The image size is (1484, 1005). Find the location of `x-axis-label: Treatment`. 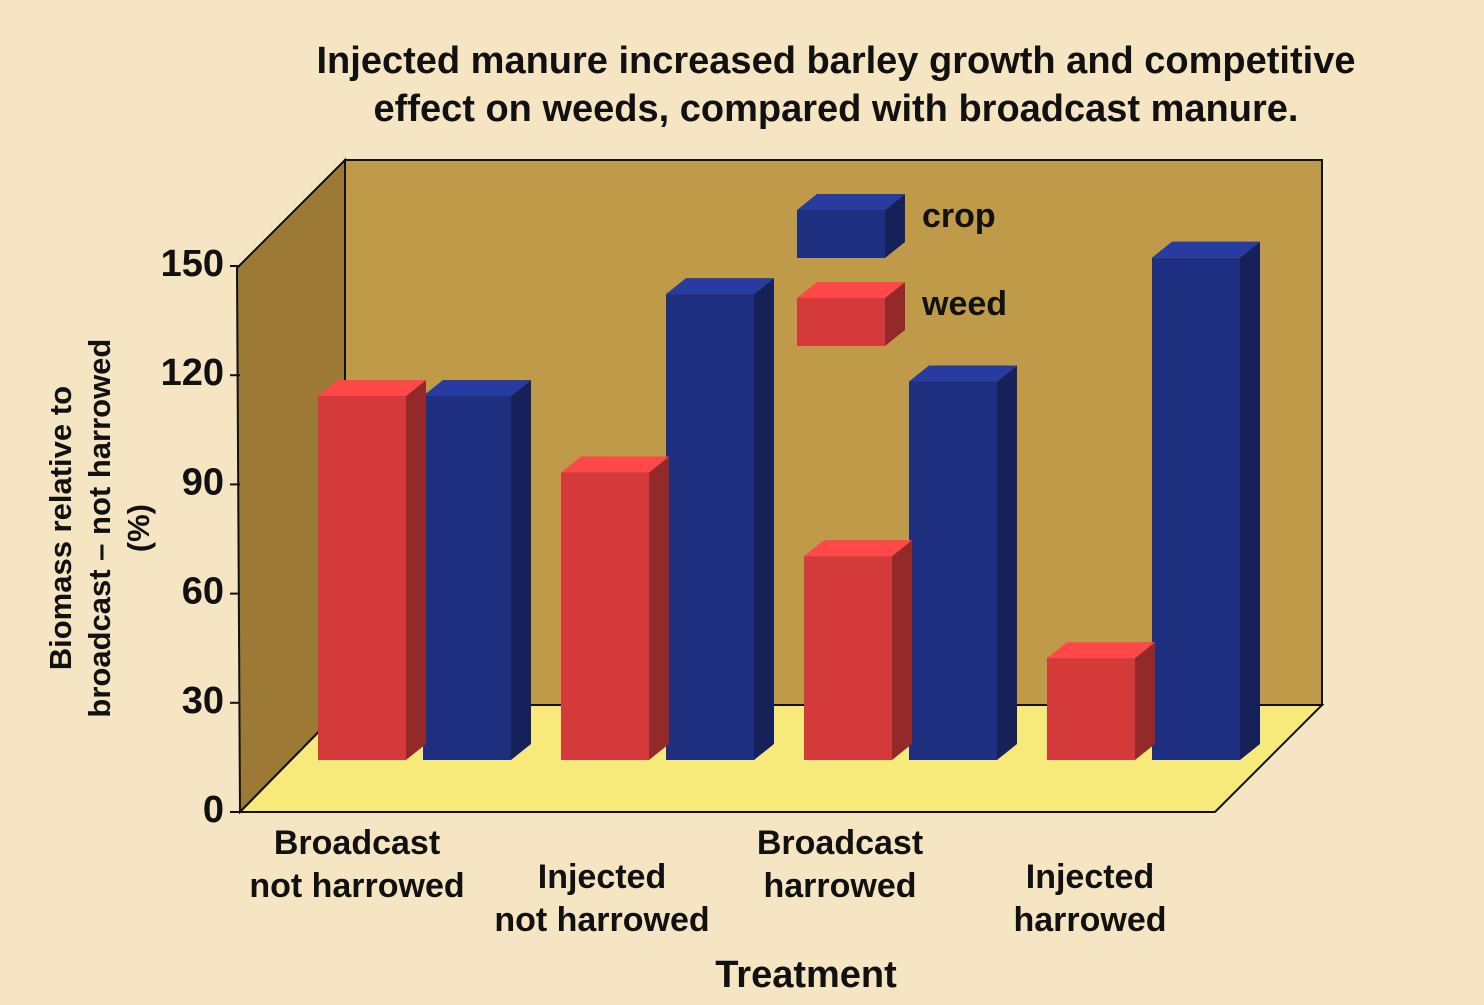

x-axis-label: Treatment is located at coordinates (806, 975).